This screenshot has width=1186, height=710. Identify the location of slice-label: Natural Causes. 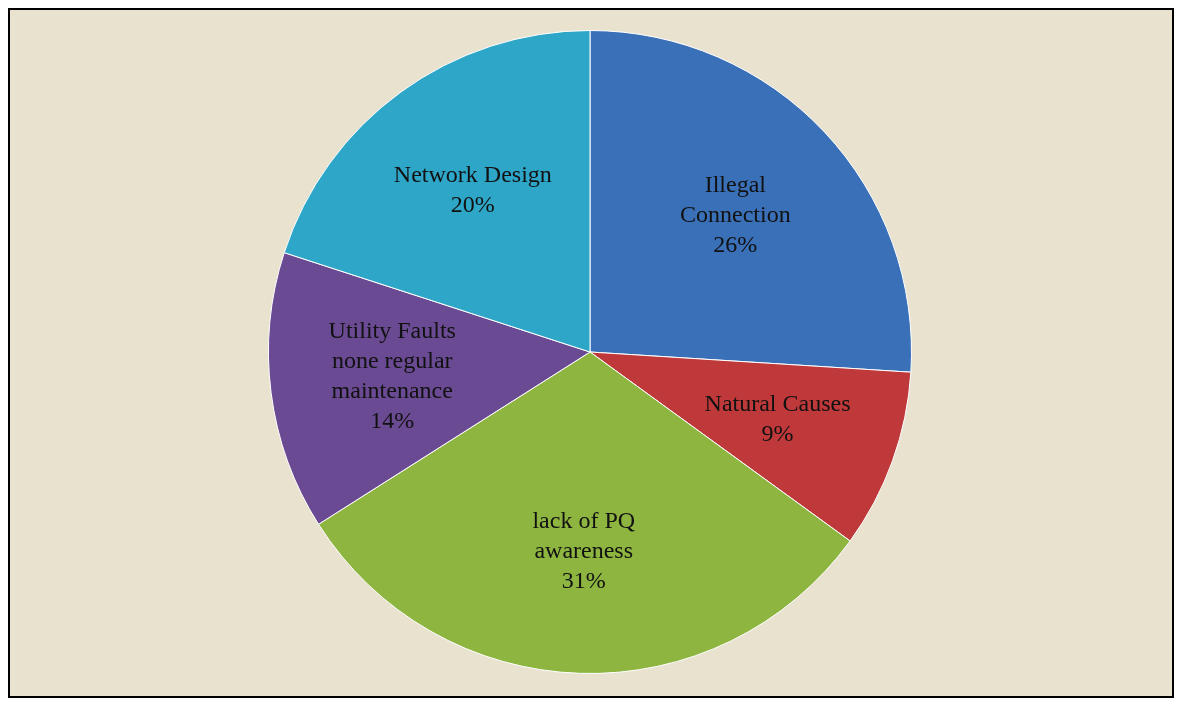
(777, 402).